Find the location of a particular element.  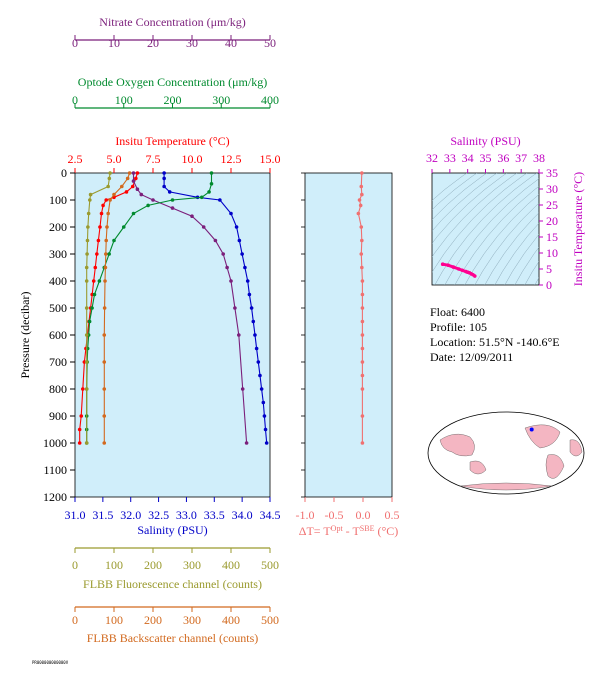

nitrate-tick-label: 20 is located at coordinates (153, 43).